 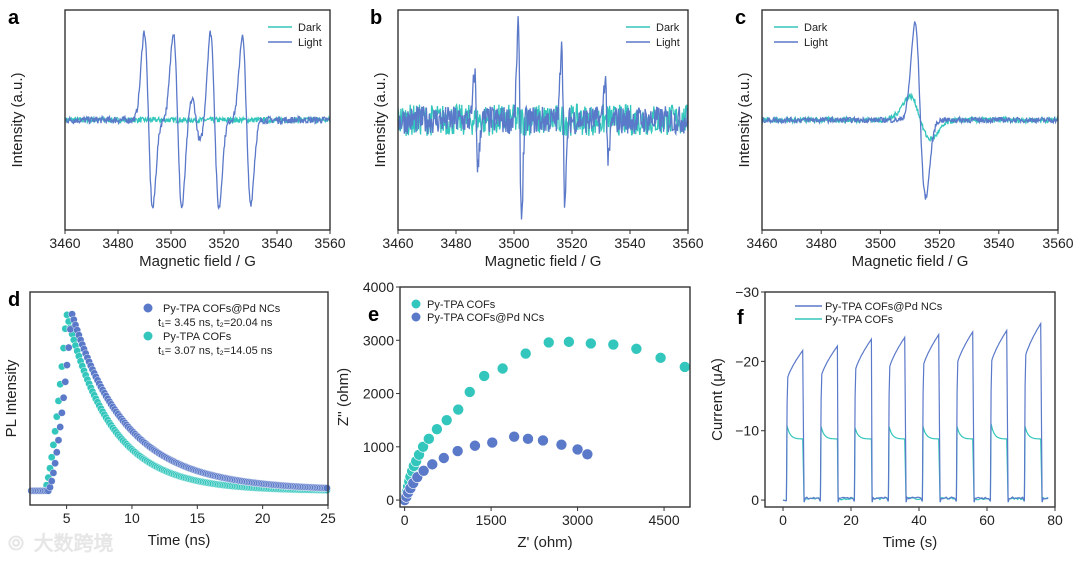 I want to click on x-tick-label: 60, so click(x=987, y=520).